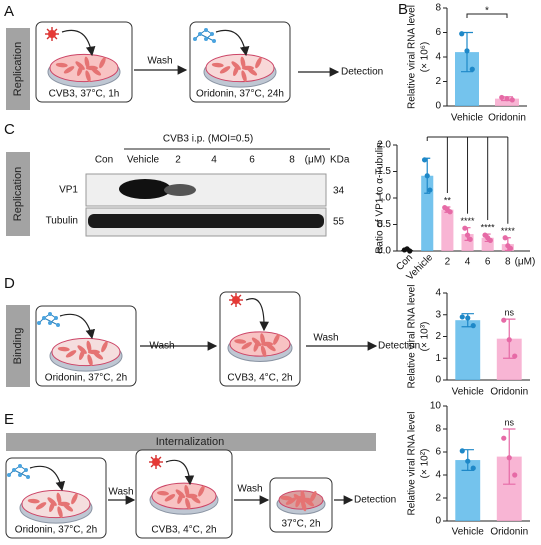 The height and width of the screenshot is (545, 541). What do you see at coordinates (509, 532) in the screenshot?
I see `x-tick-label: Oridonin` at bounding box center [509, 532].